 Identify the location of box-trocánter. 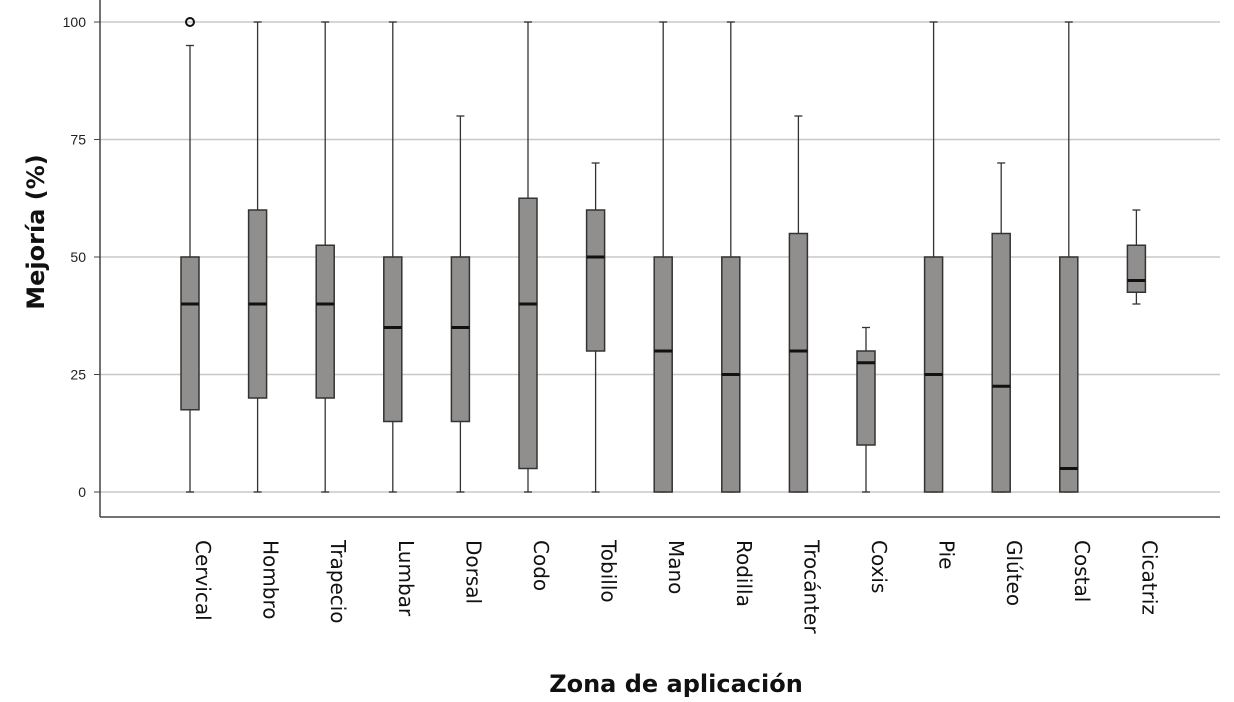
(798, 304).